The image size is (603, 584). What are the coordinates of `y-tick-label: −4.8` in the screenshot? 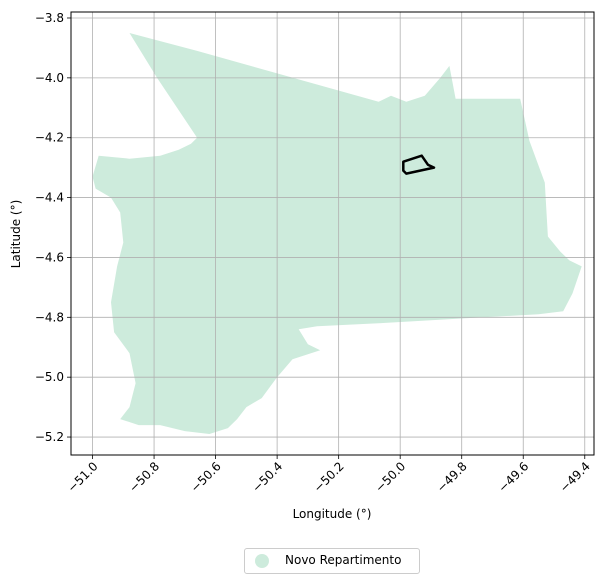 It's located at (49, 317).